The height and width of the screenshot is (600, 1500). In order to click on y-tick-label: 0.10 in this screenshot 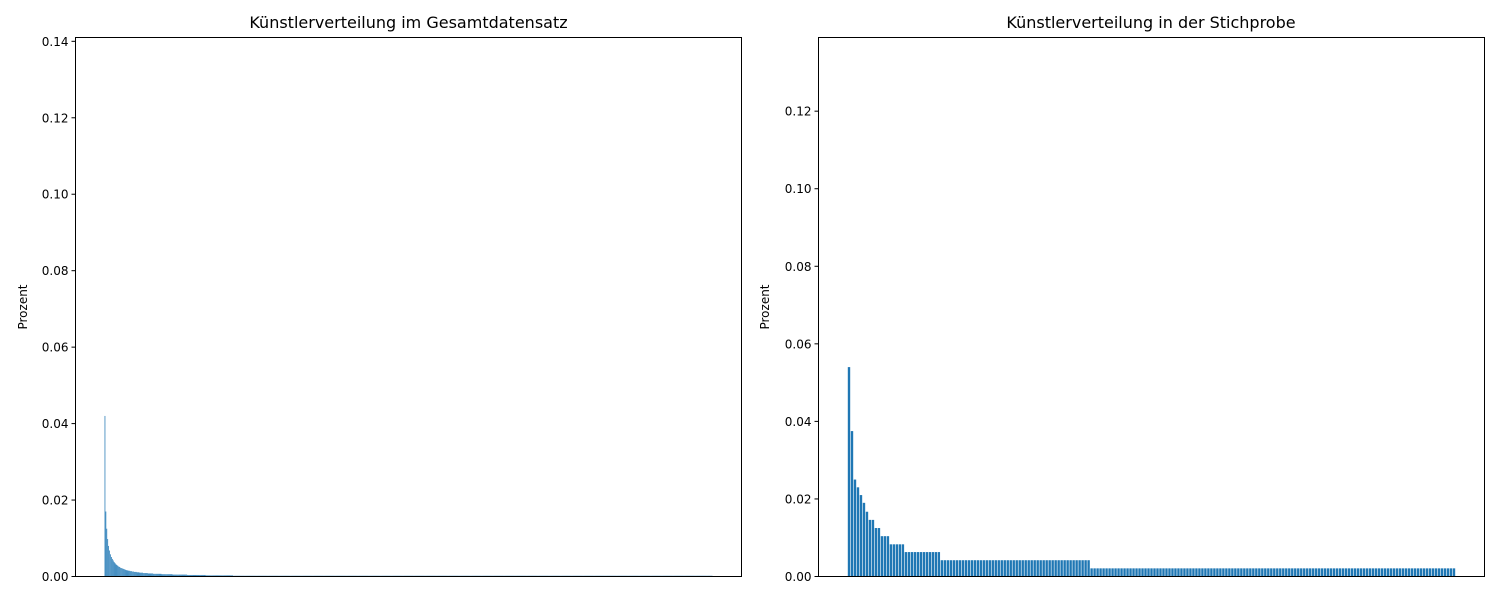, I will do `click(55, 195)`.